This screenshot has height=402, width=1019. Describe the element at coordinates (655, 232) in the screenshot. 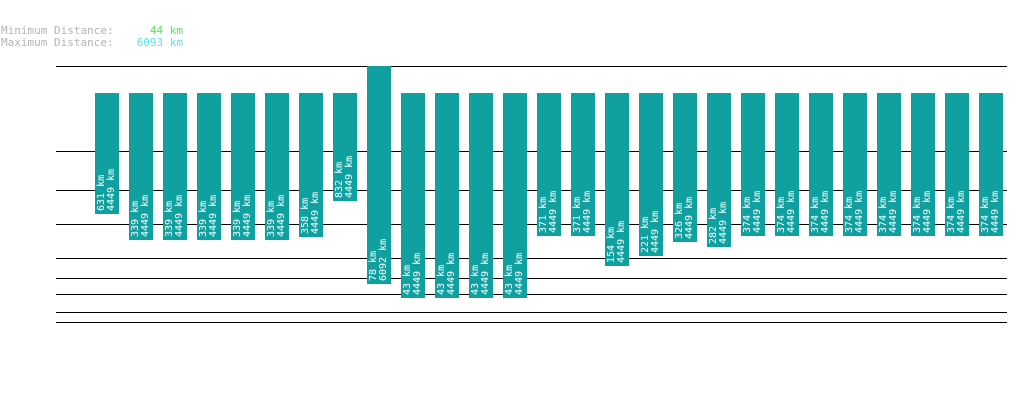

I see `bar-17-bottom-label: 4449 km` at that location.